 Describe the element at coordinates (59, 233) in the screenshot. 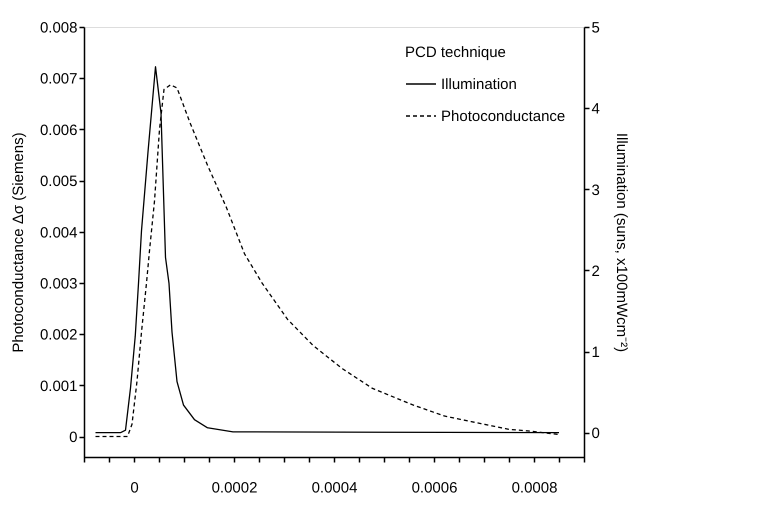

I see `y-tick-label: 0.004` at that location.